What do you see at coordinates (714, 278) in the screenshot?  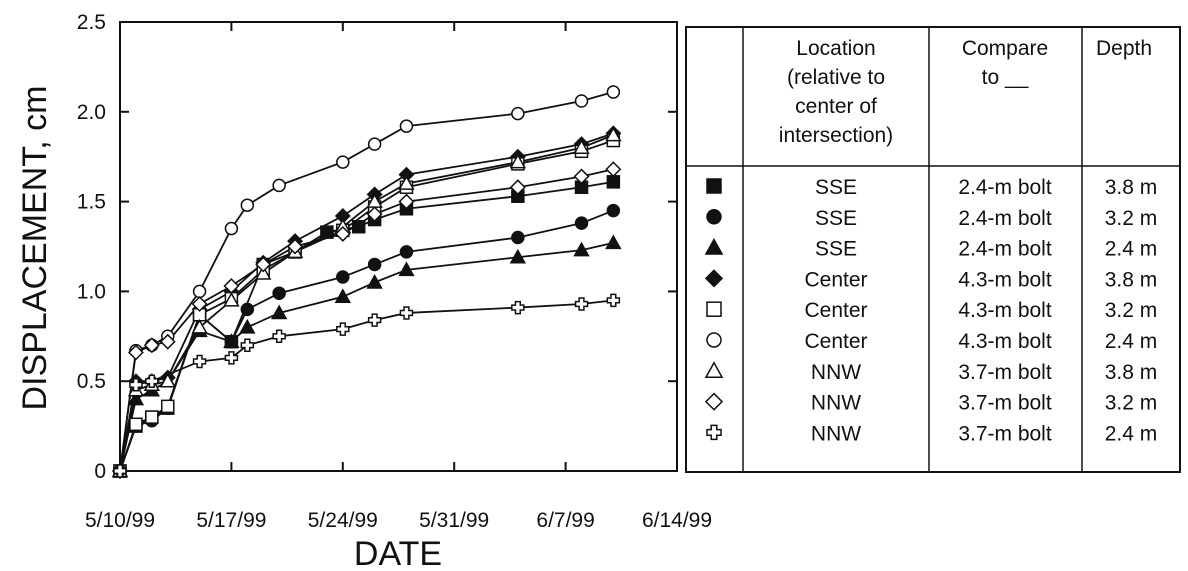 I see `filled-diamond-marker` at bounding box center [714, 278].